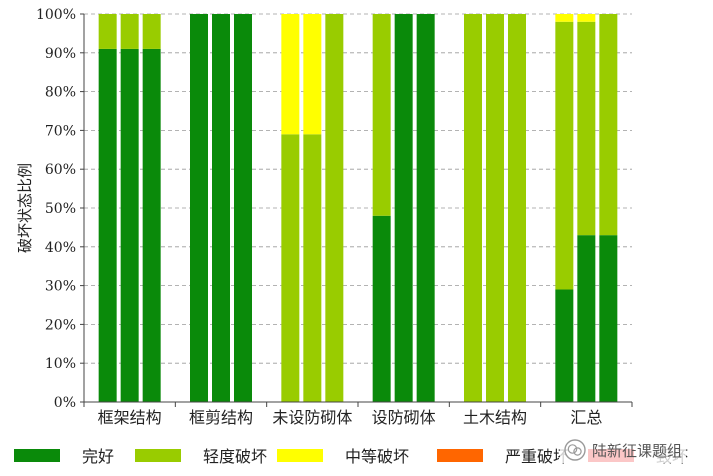  What do you see at coordinates (60, 248) in the screenshot?
I see `y-tick-label: 40%` at bounding box center [60, 248].